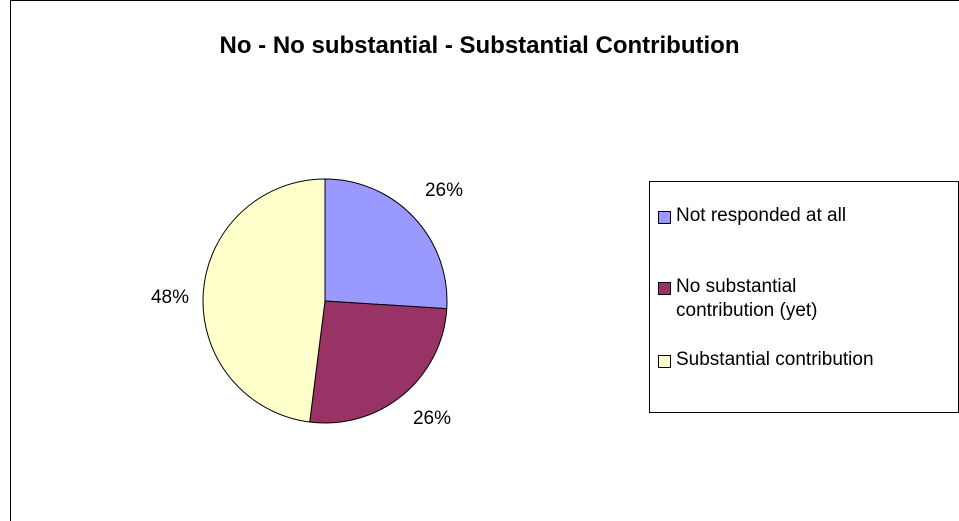 The image size is (959, 521). Describe the element at coordinates (170, 297) in the screenshot. I see `data-label-substantial: 48%` at that location.